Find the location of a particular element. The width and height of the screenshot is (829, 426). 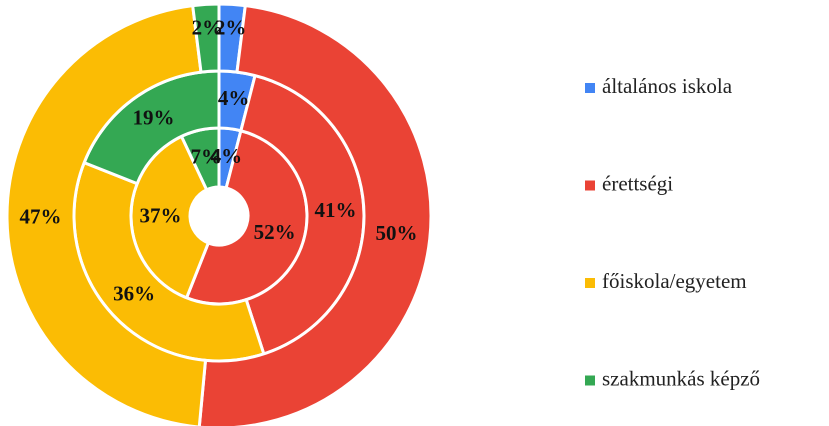

data-label: 41% is located at coordinates (335, 210).